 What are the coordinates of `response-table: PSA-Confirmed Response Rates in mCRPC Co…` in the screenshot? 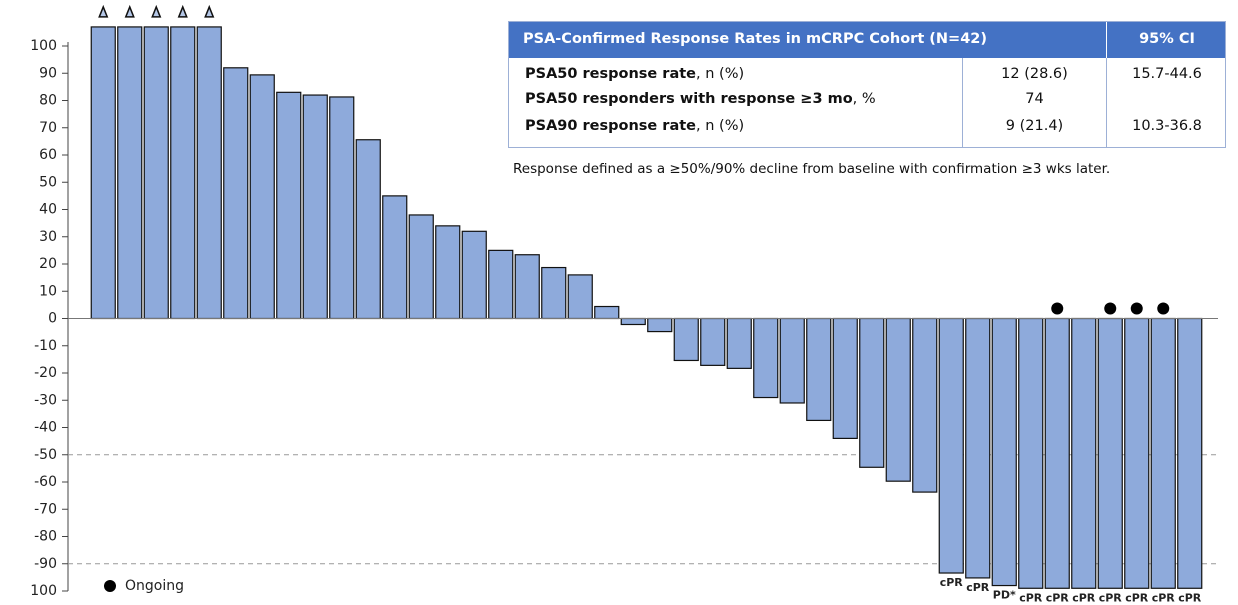 It's located at (867, 84).